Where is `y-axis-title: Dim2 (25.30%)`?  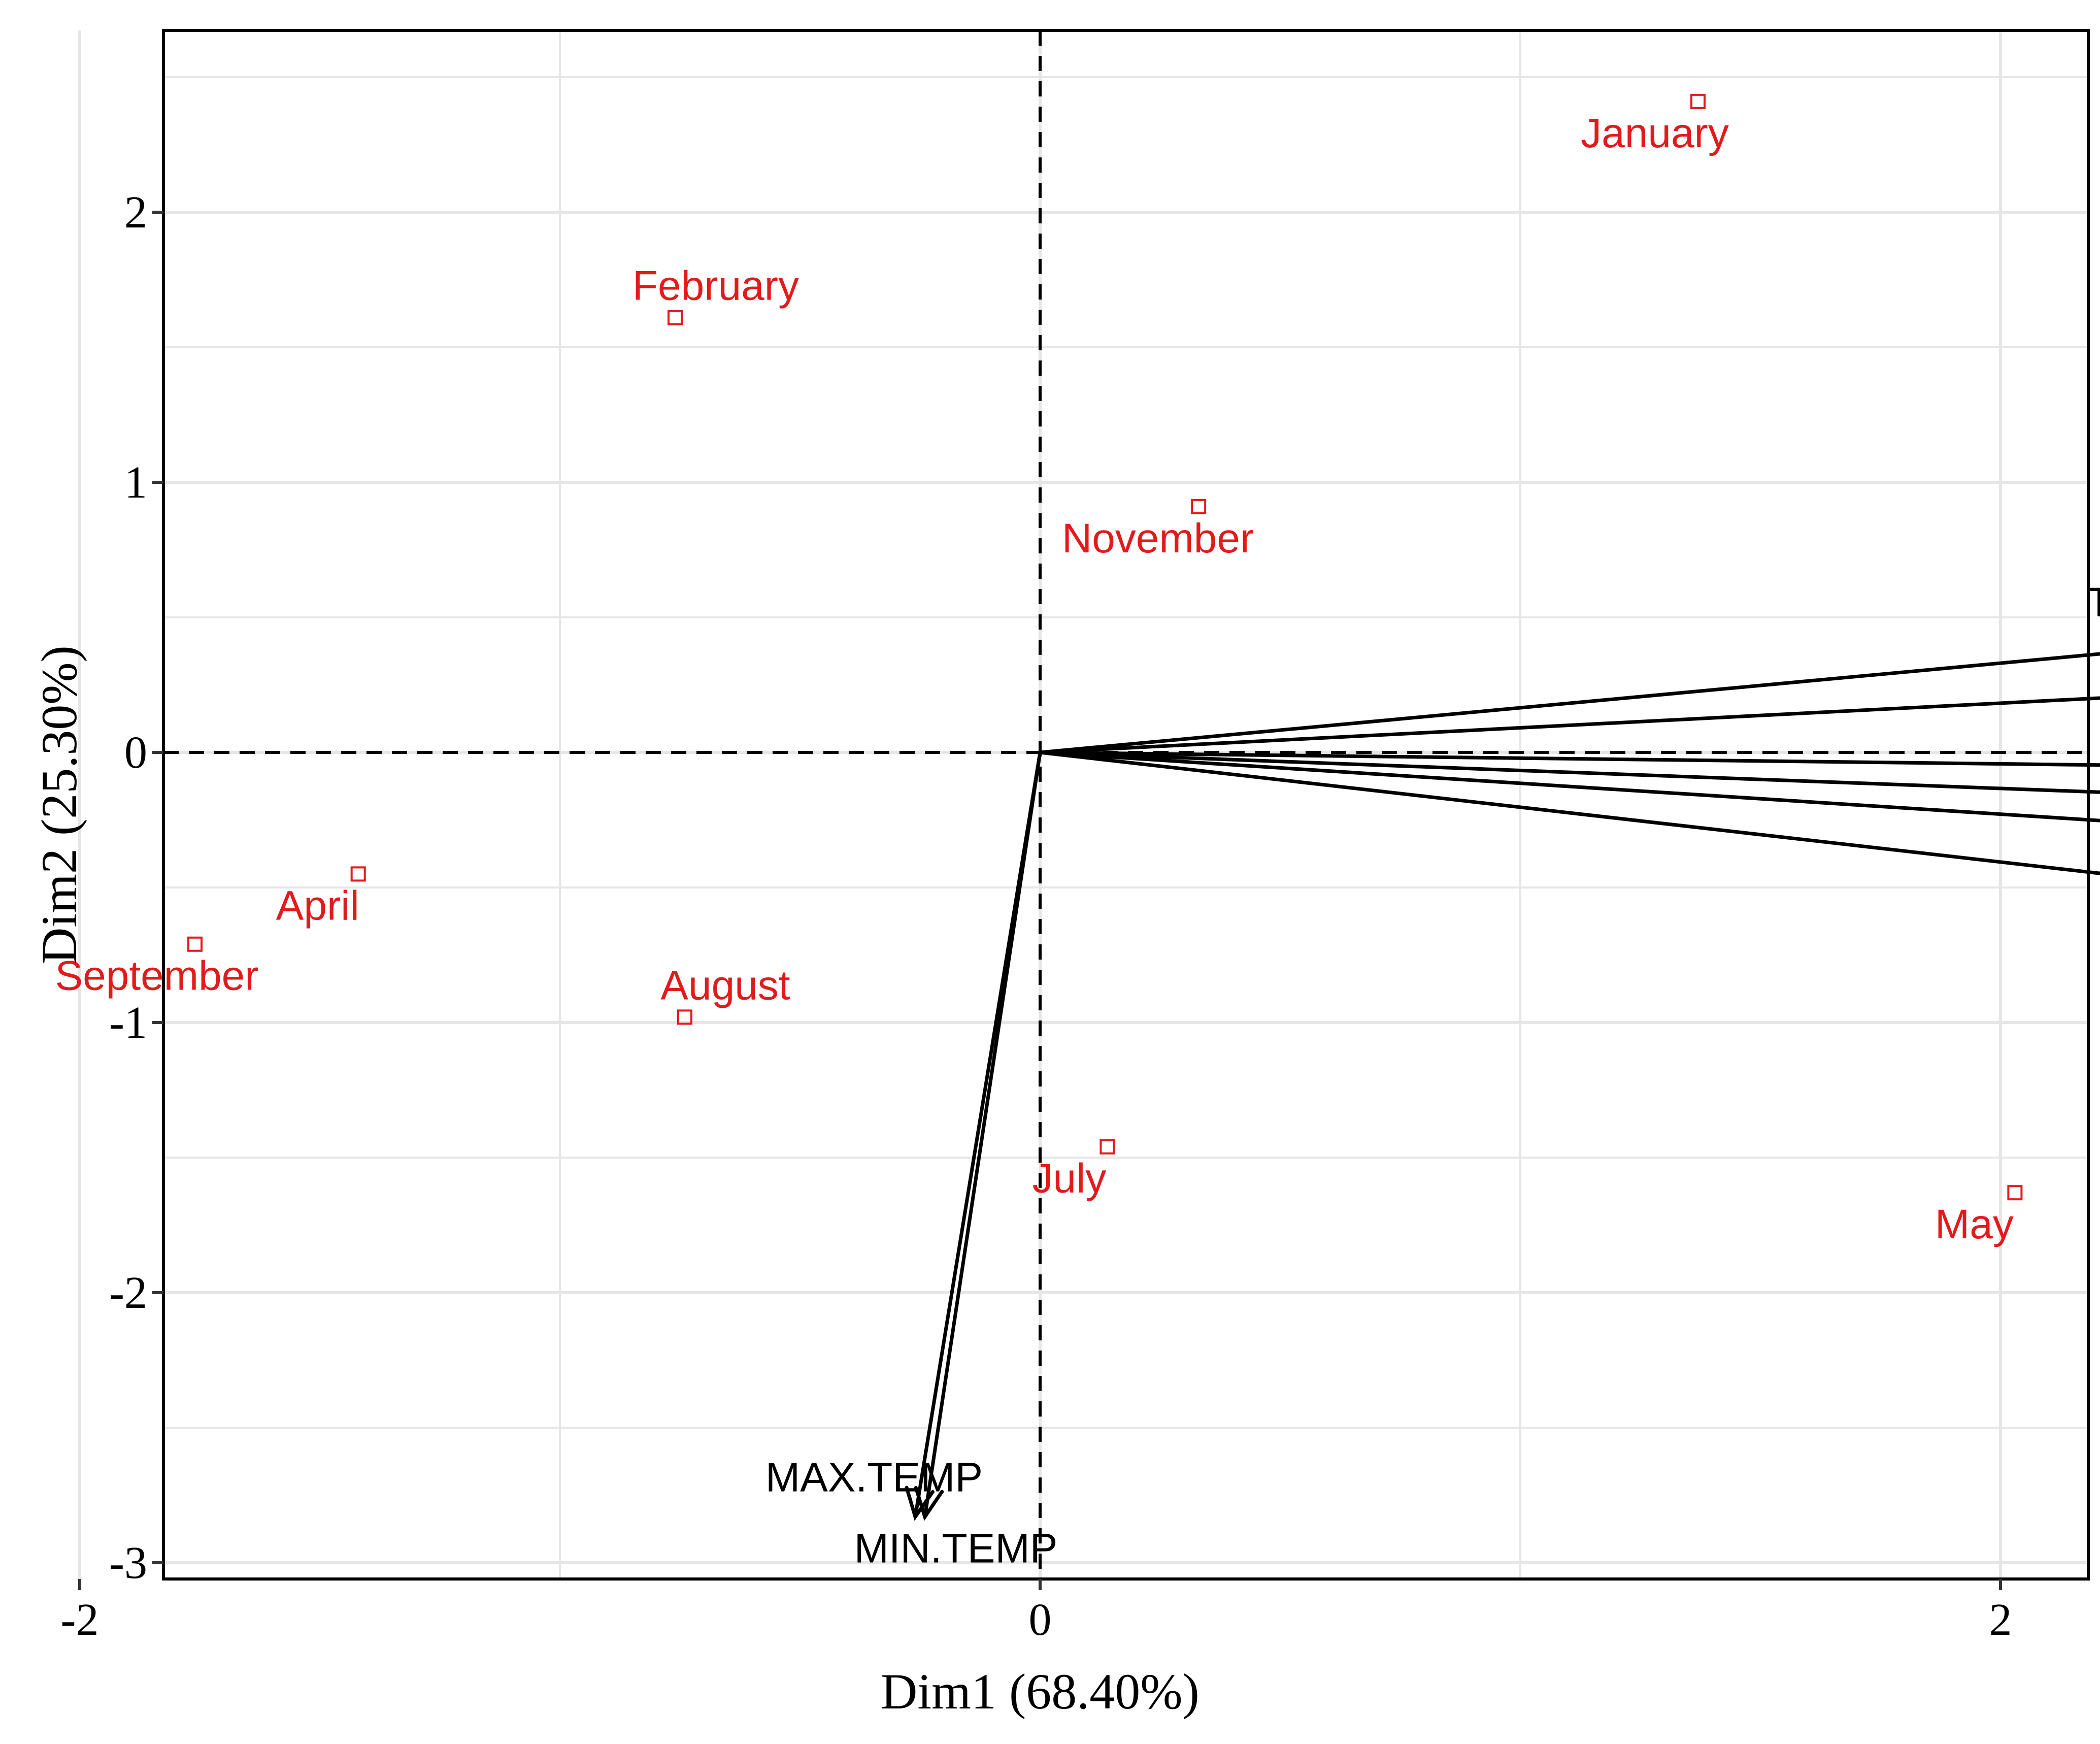
y-axis-title: Dim2 (25.30%) is located at coordinates (59, 804).